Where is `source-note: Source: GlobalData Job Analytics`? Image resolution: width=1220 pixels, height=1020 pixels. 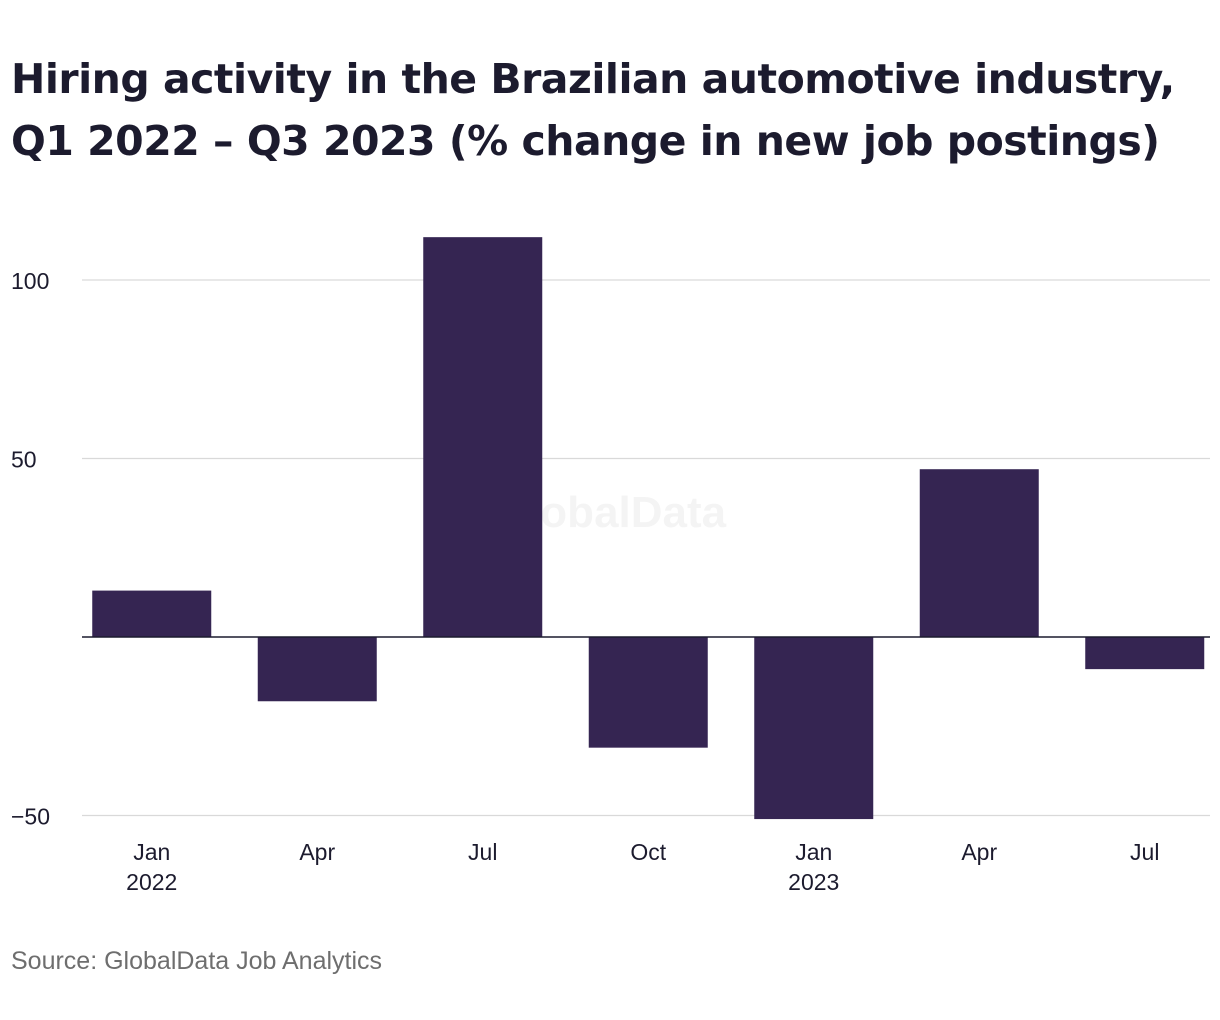
source-note: Source: GlobalData Job Analytics is located at coordinates (197, 961).